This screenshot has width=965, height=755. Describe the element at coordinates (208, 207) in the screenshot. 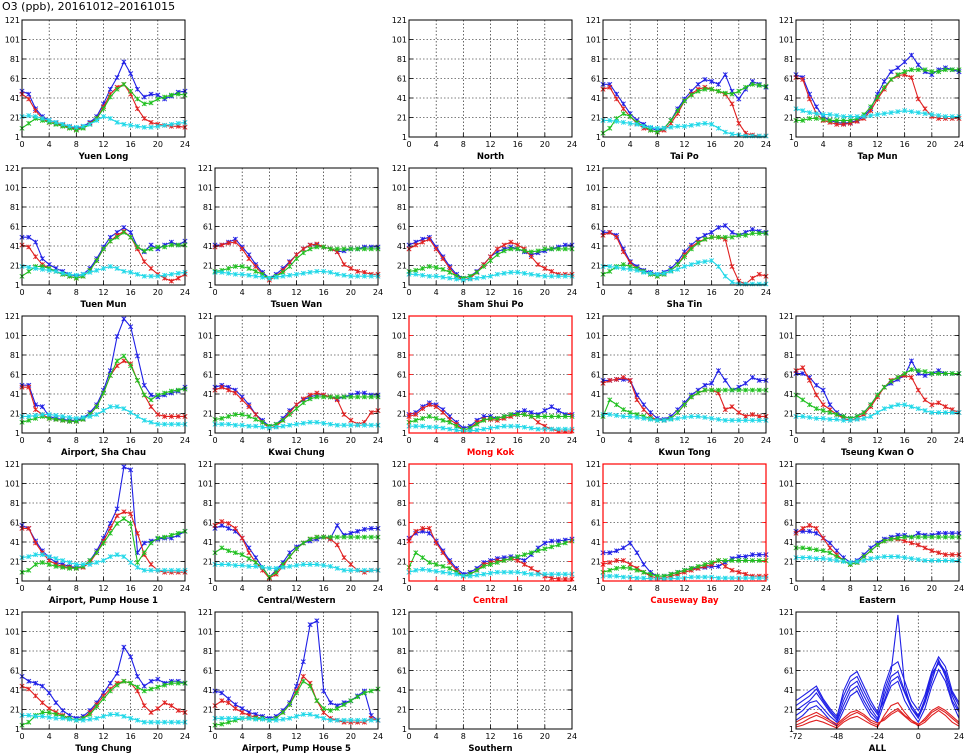

I see `y-tick-label: 81` at that location.